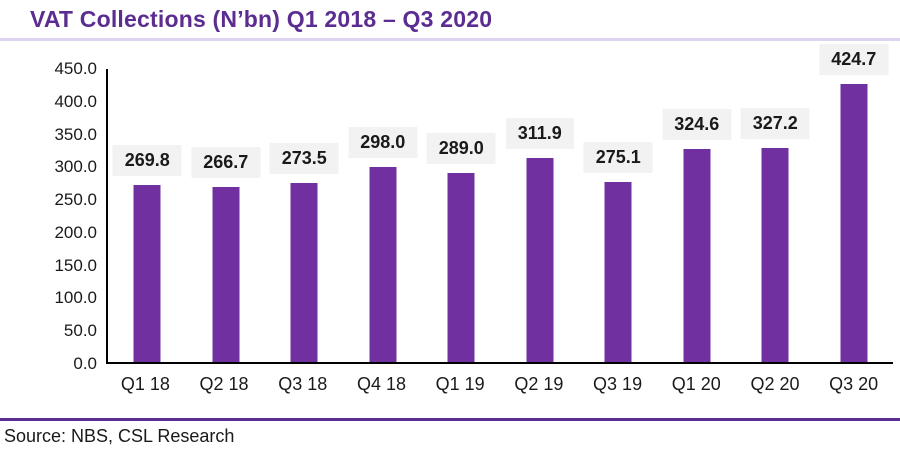  Describe the element at coordinates (75, 167) in the screenshot. I see `y-tick-label: 300.0` at that location.